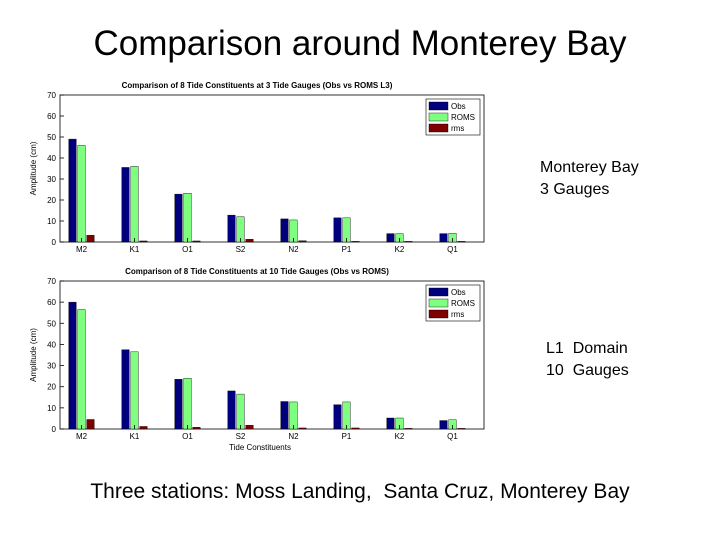 The image size is (720, 540). What do you see at coordinates (134, 390) in the screenshot?
I see `chart-bottom-bar-roms-k1` at bounding box center [134, 390].